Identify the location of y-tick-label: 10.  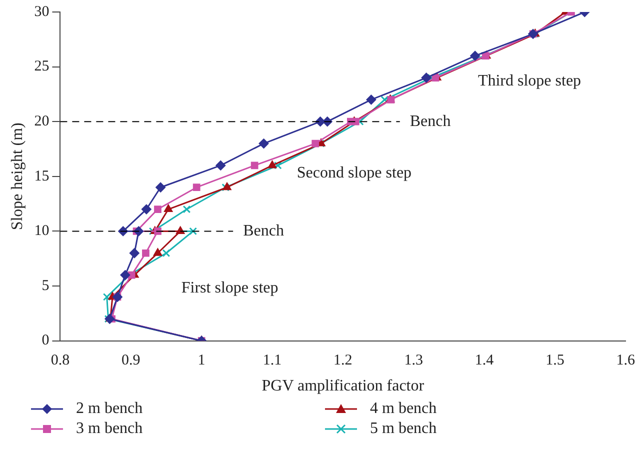
(42, 231).